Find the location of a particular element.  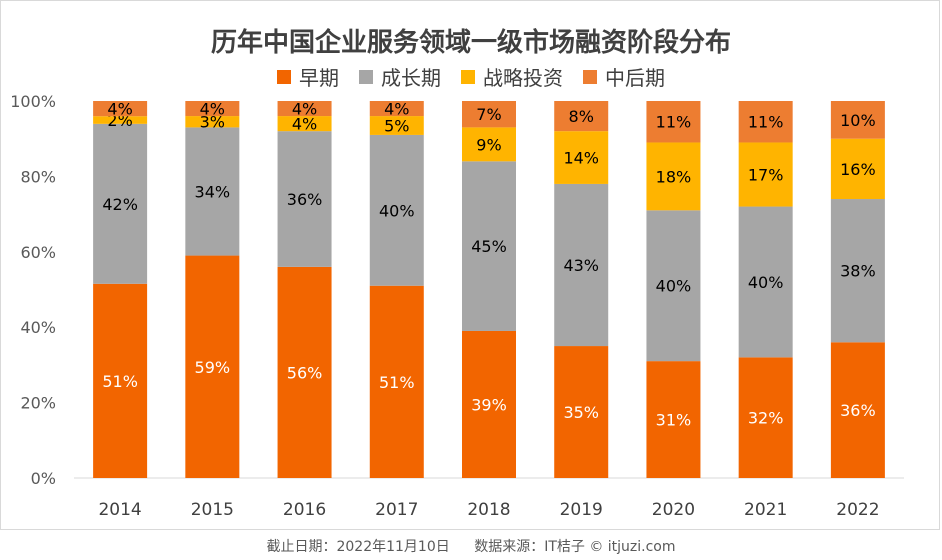

x-tick-label: 2018 is located at coordinates (488, 510).